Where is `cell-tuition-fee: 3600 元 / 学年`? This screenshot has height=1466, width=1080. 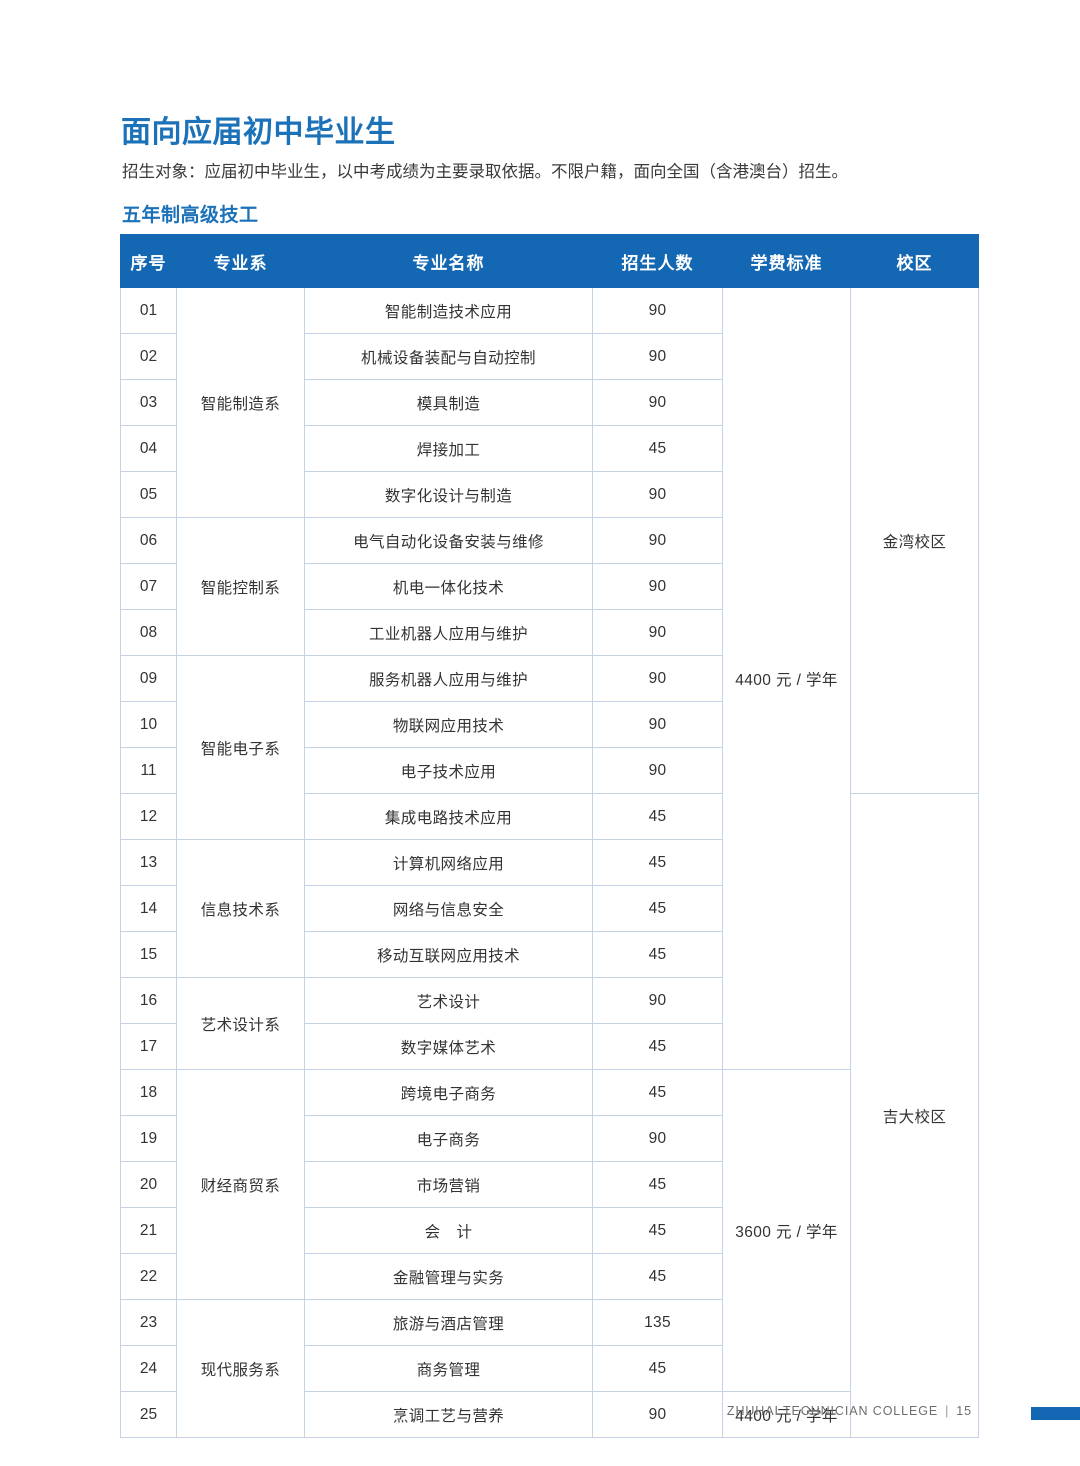
cell-tuition-fee: 3600 元 / 学年 is located at coordinates (786, 1230).